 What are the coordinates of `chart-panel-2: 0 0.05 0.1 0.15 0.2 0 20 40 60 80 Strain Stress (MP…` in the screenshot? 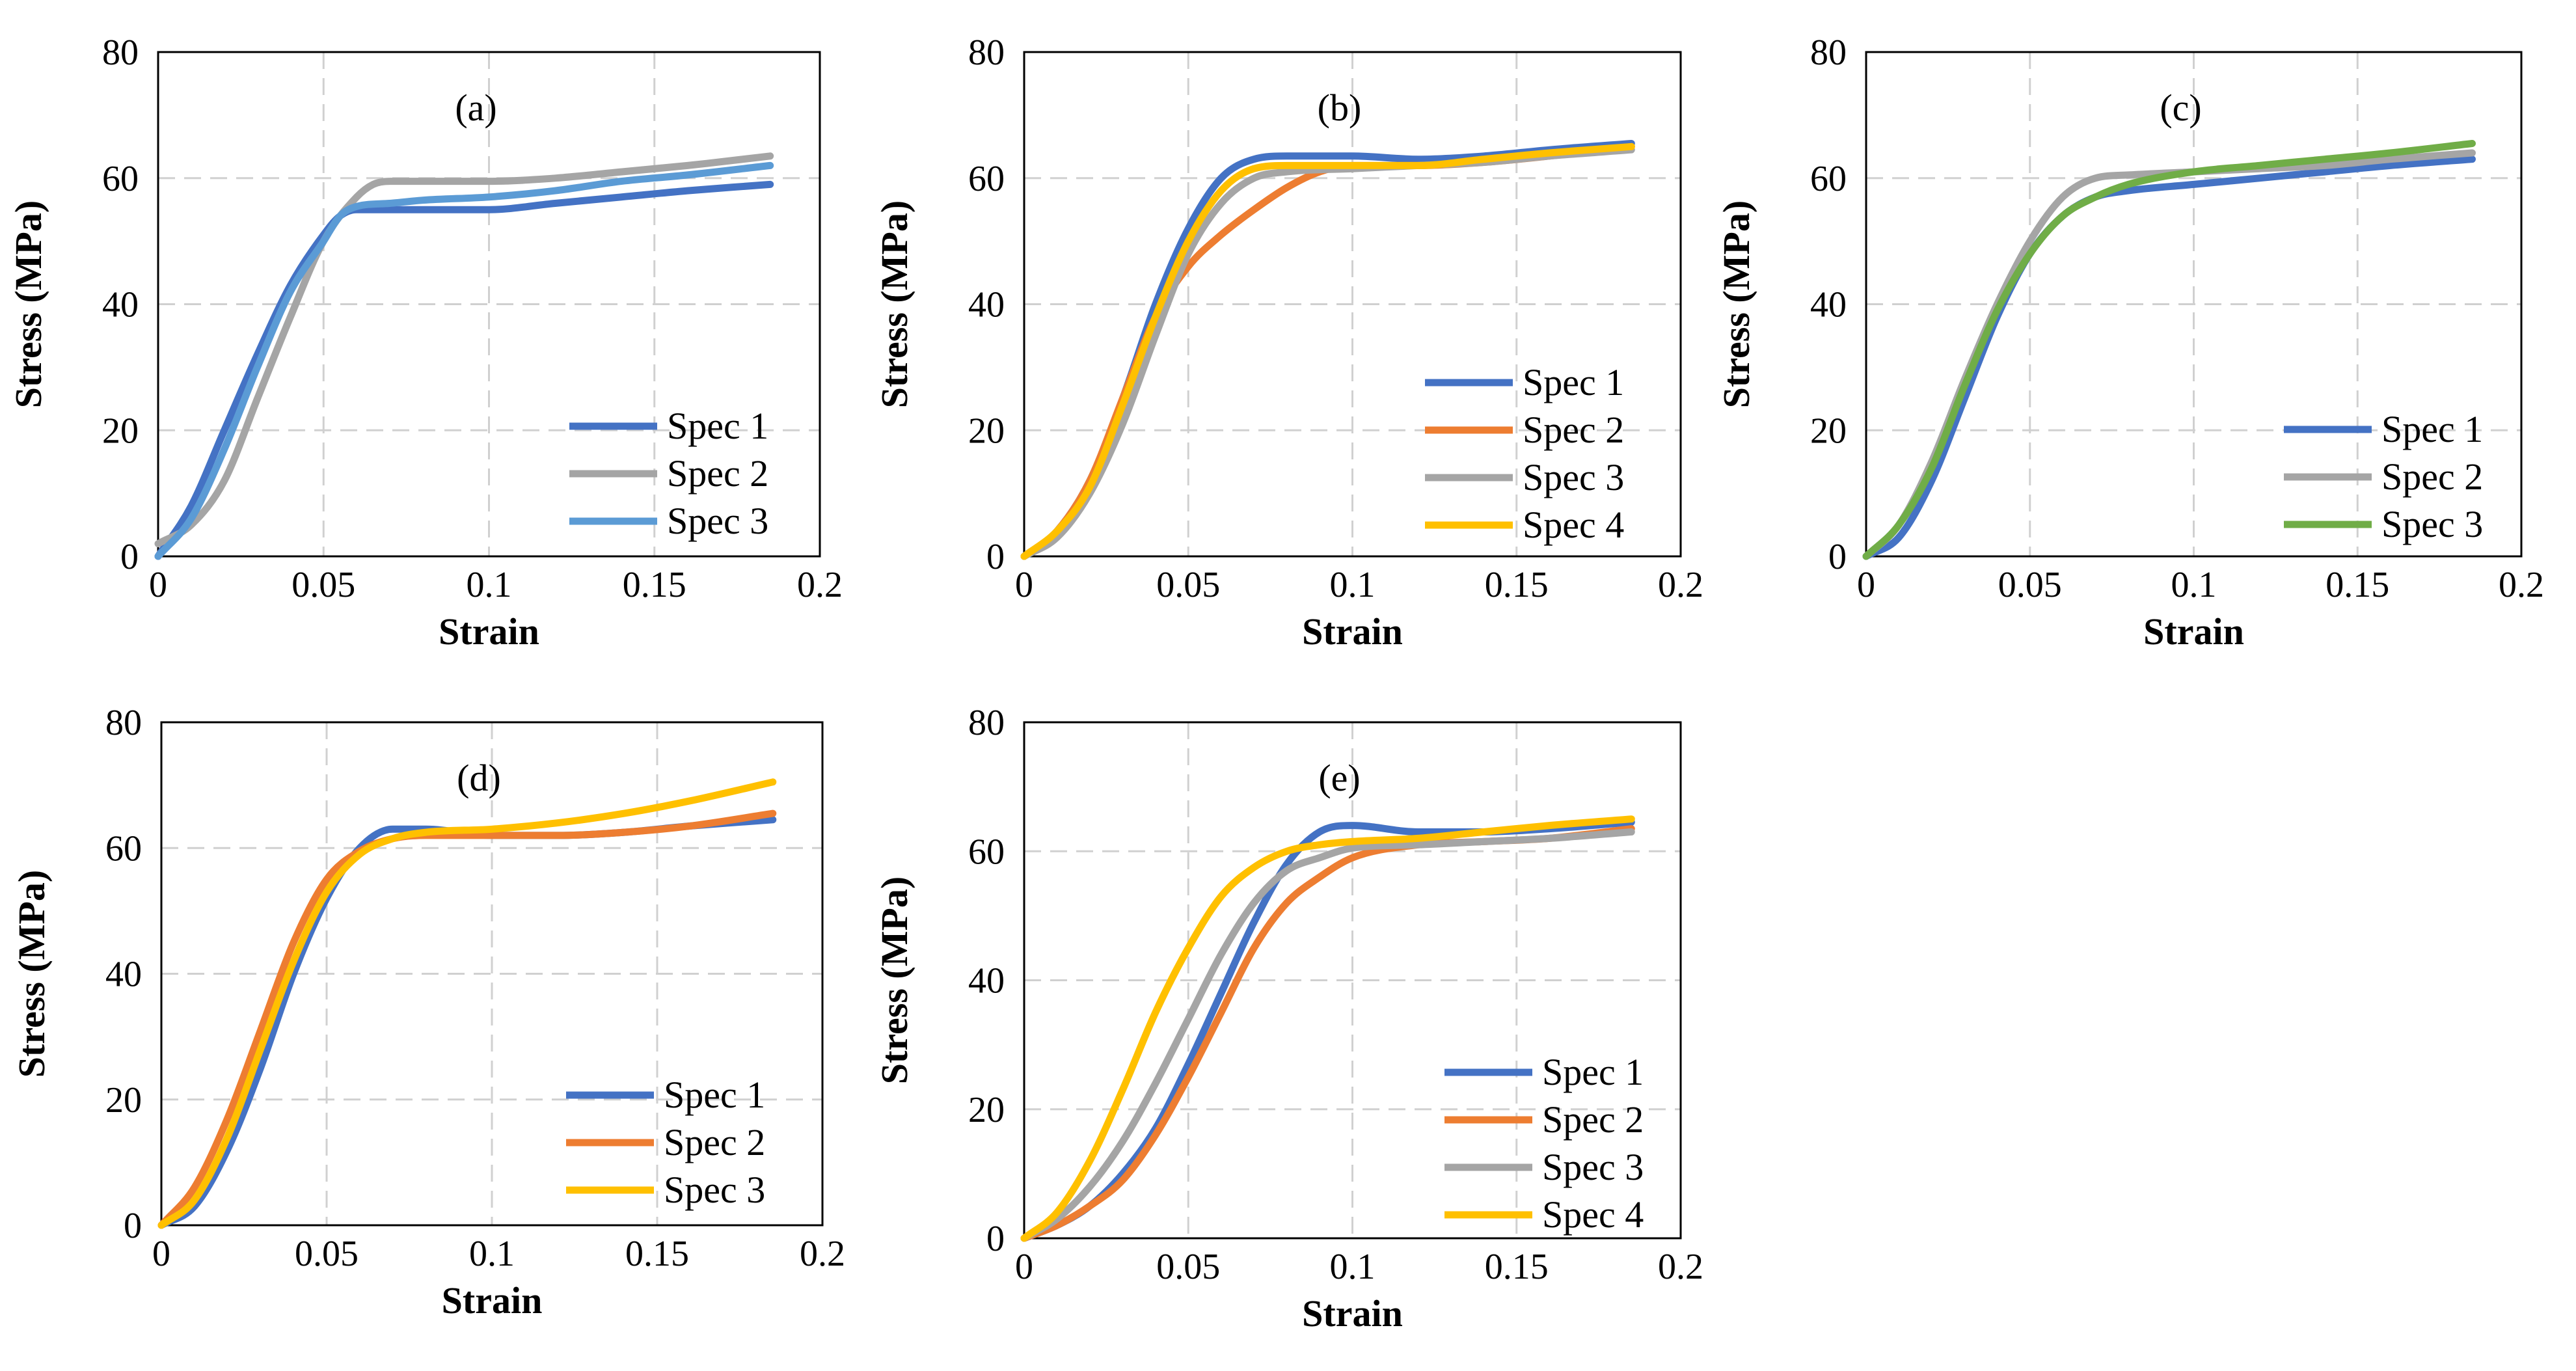 It's located at (1288, 343).